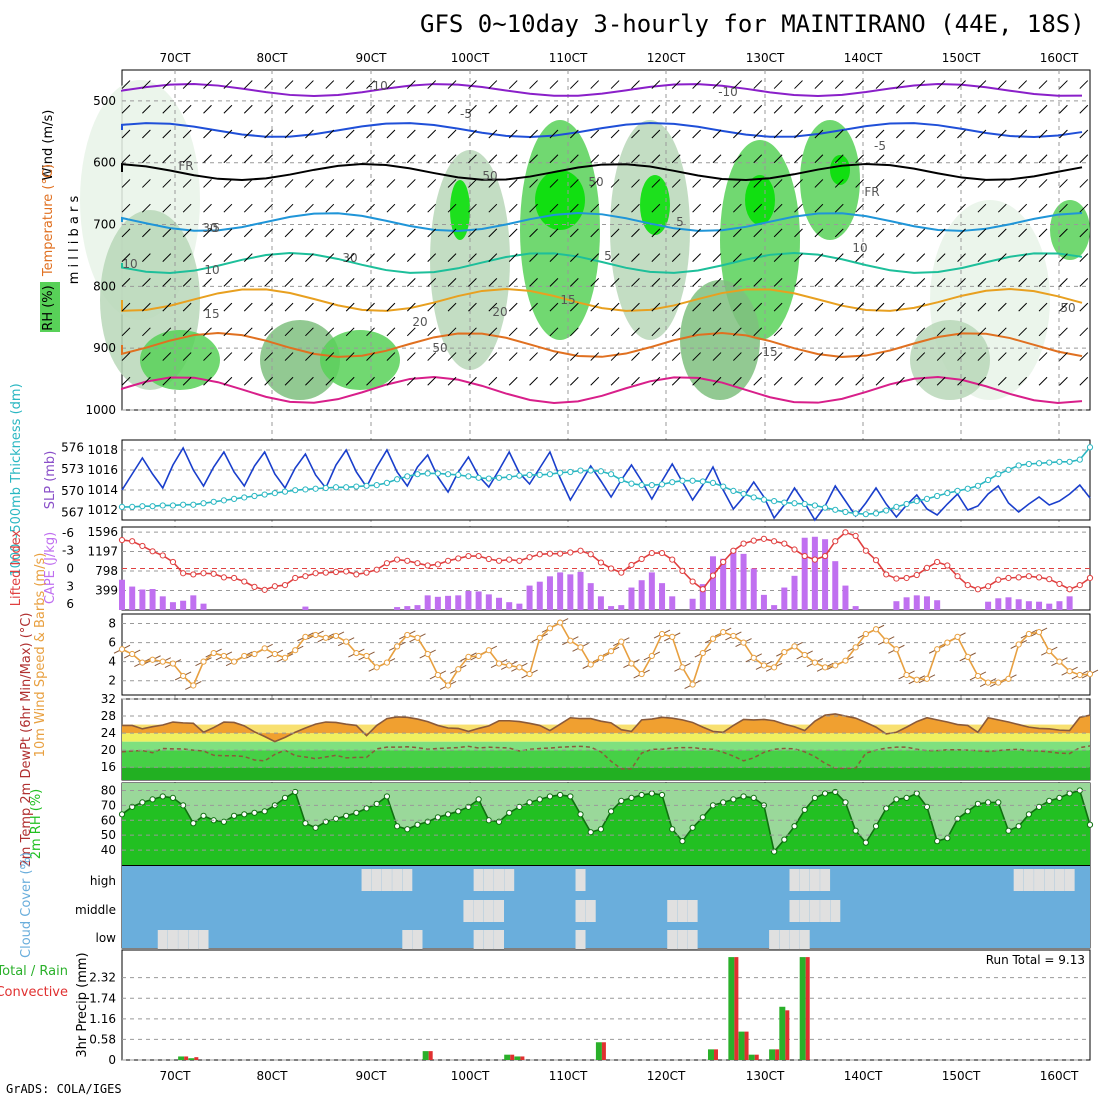 The height and width of the screenshot is (1100, 1100). I want to click on contour-label: 50, so click(439, 348).